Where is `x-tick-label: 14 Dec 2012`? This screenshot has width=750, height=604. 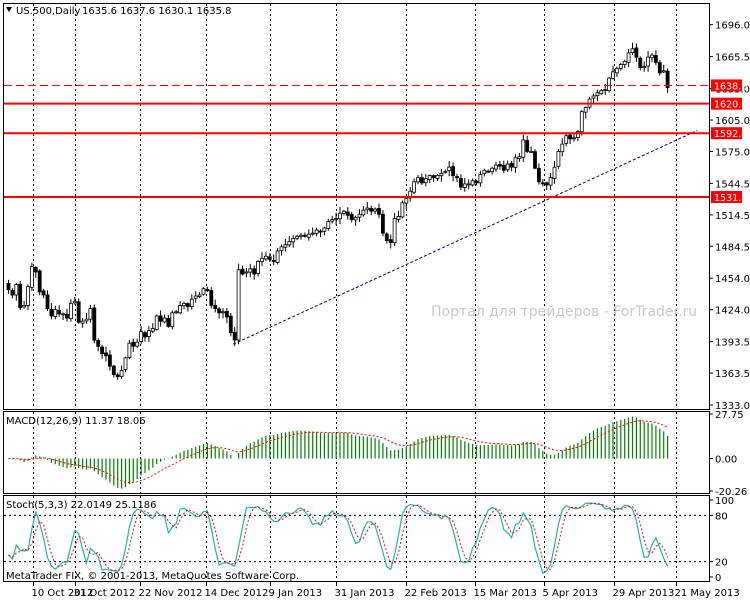
x-tick-label: 14 Dec 2012 is located at coordinates (237, 593).